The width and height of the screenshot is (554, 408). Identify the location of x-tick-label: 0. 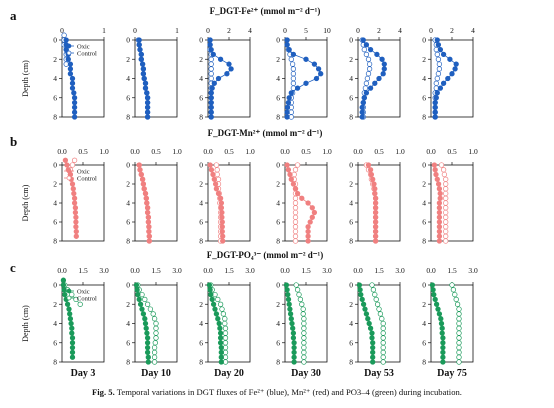
(285, 30).